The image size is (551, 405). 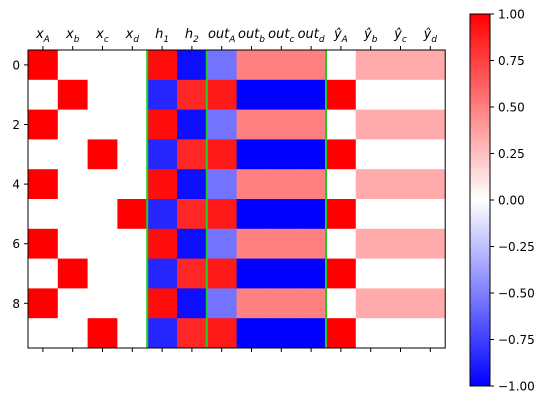 I want to click on heatmap-cell-r0-c6, so click(x=221, y=65).